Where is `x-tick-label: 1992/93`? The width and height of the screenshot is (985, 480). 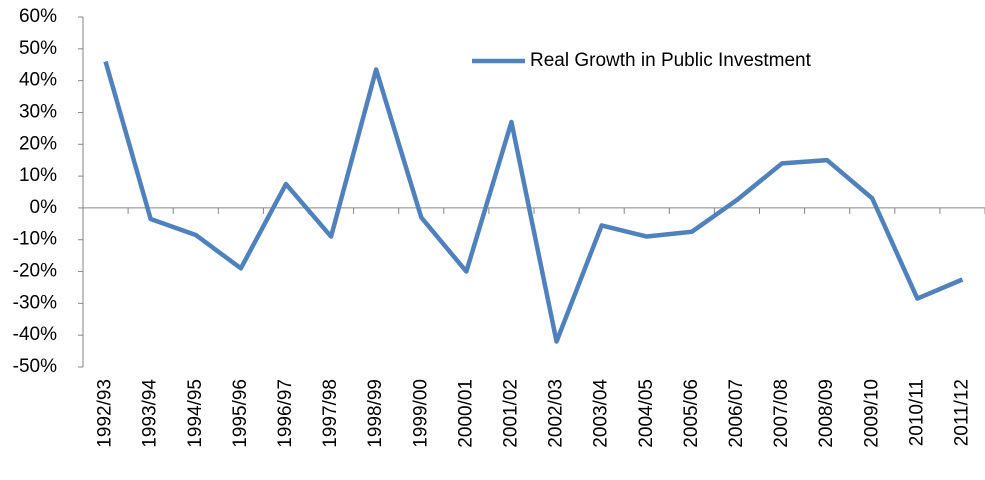 x-tick-label: 1992/93 is located at coordinates (105, 413).